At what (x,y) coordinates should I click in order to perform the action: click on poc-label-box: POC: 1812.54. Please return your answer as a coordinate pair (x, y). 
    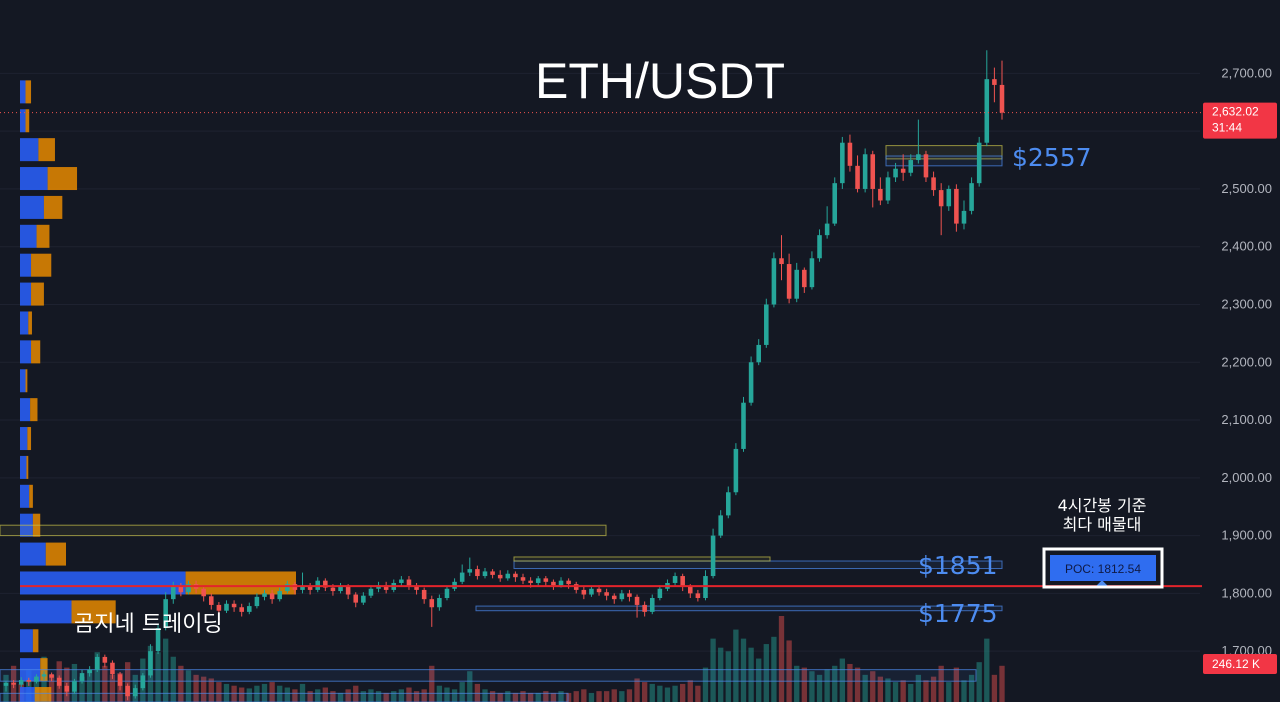
    Looking at the image, I should click on (1103, 568).